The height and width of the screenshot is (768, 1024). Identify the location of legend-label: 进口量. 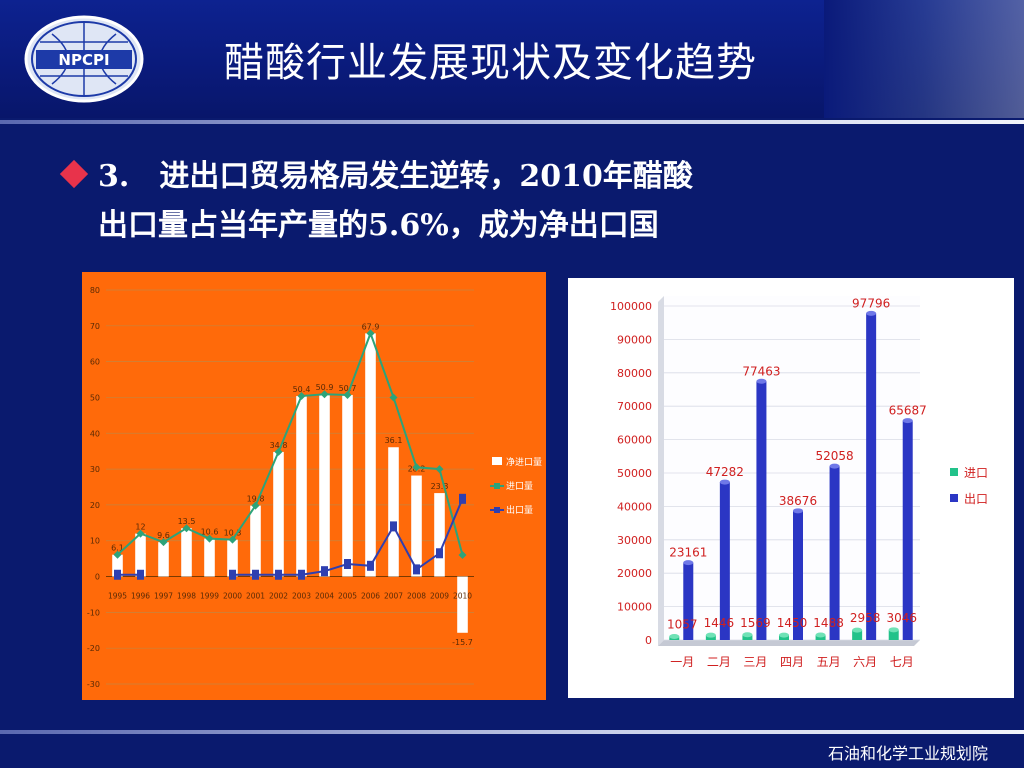
(519, 486).